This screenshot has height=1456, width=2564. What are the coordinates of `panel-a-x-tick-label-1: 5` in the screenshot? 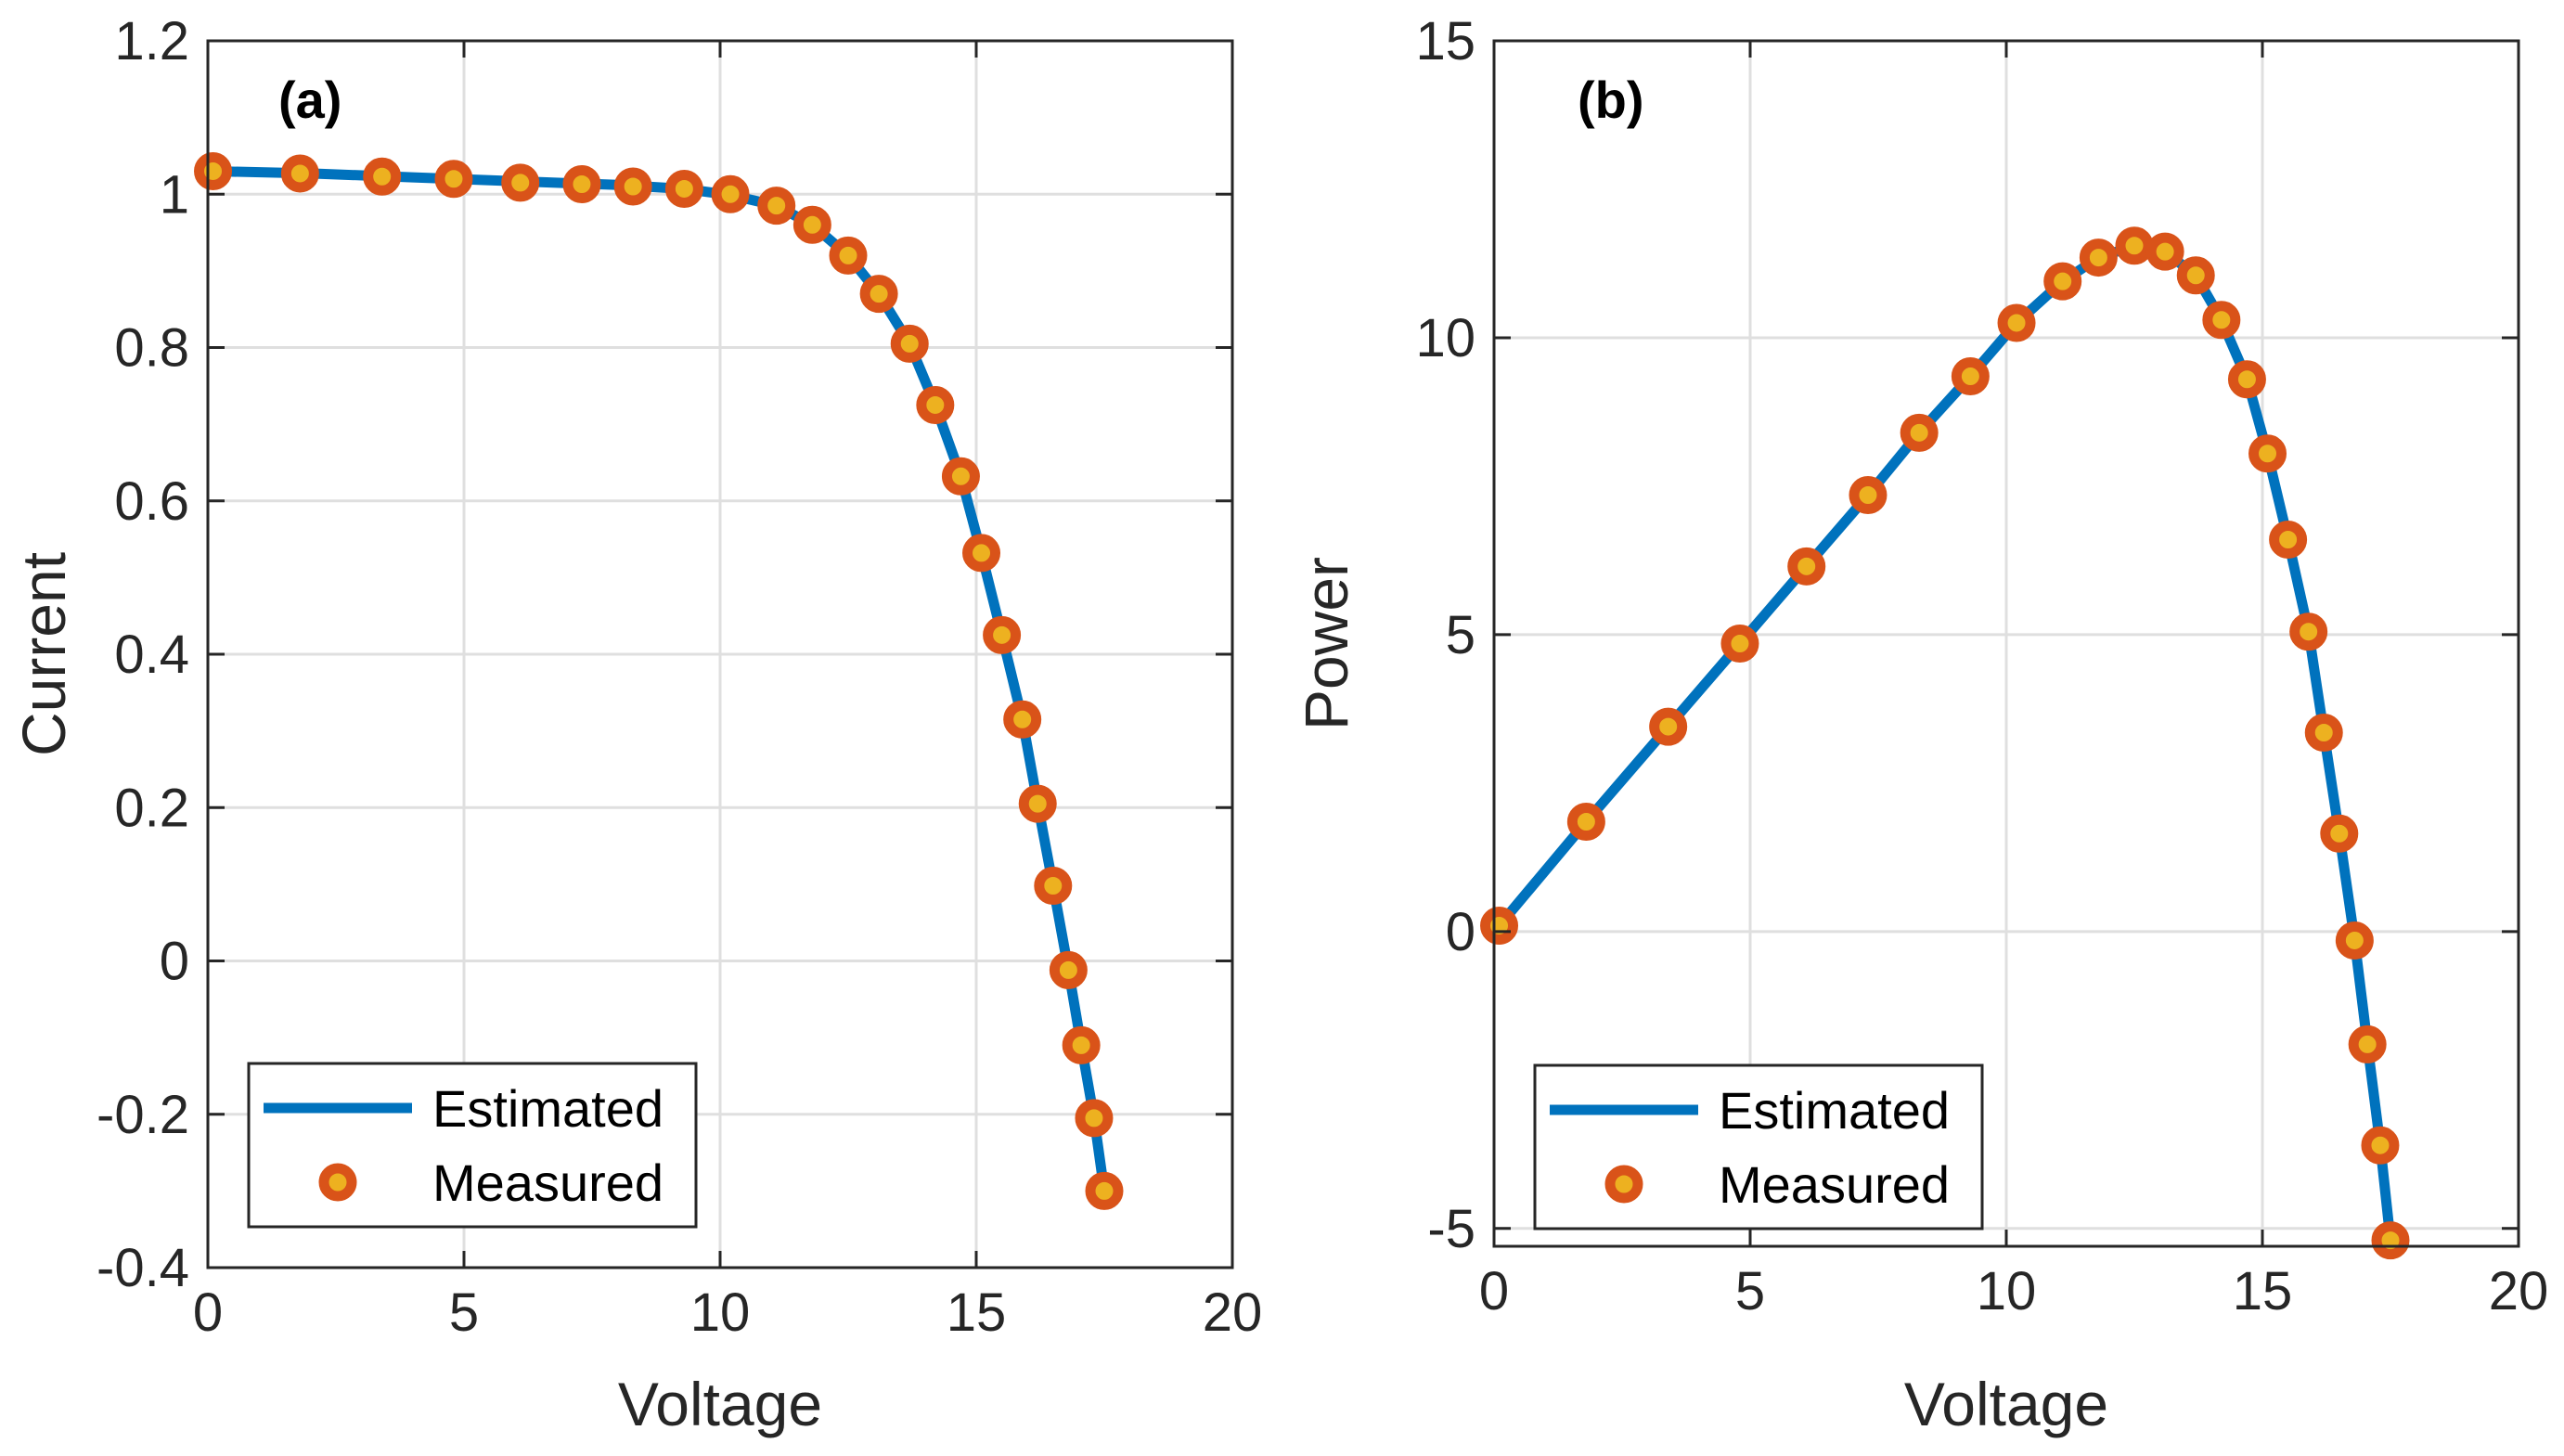 It's located at (464, 1312).